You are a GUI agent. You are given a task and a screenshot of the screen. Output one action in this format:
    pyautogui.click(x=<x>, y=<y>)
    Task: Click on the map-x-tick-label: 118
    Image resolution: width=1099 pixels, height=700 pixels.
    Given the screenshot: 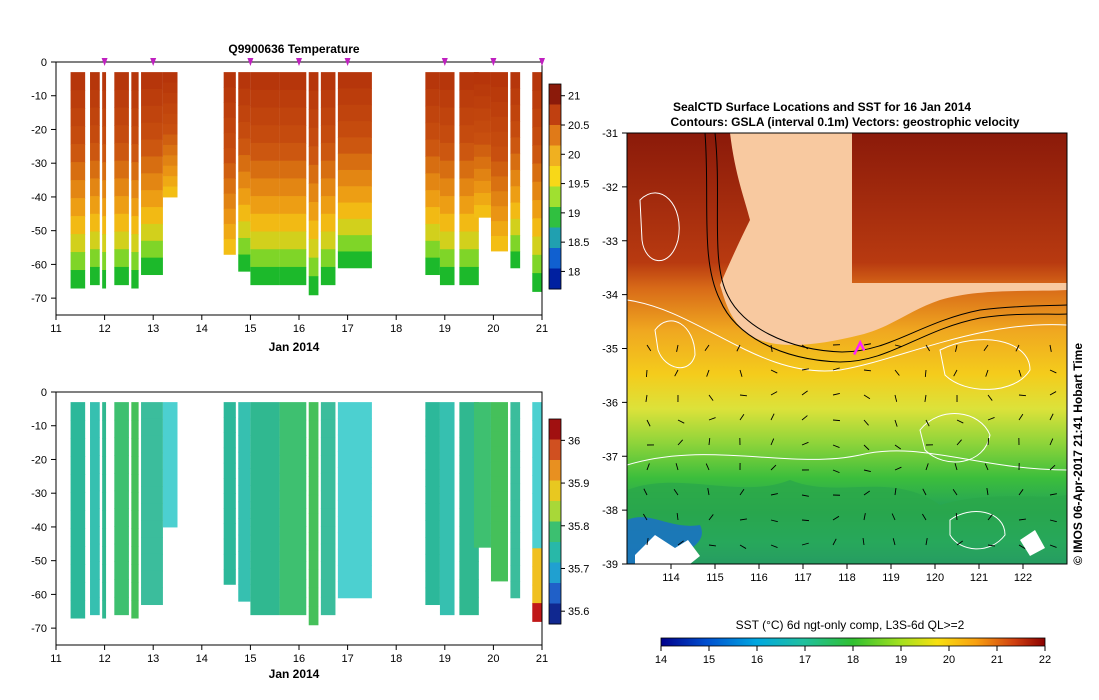 What is the action you would take?
    pyautogui.click(x=847, y=578)
    